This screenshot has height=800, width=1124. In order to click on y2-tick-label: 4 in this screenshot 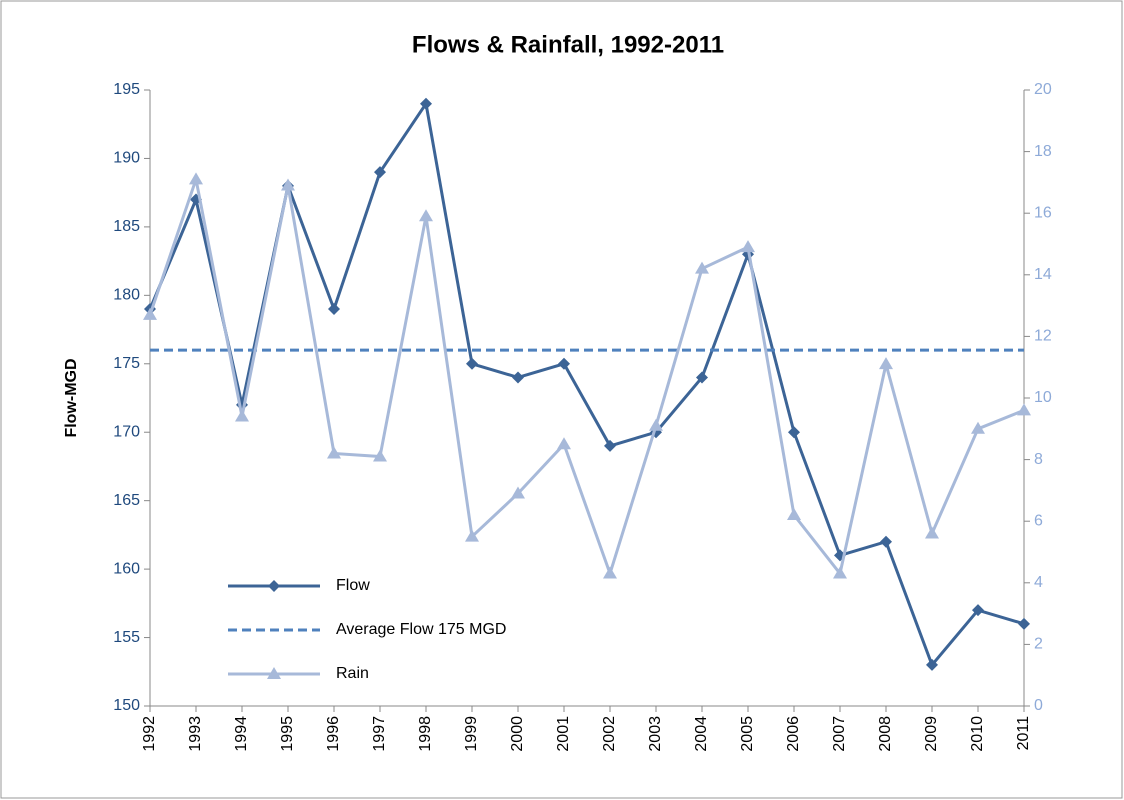, I will do `click(1038, 582)`.